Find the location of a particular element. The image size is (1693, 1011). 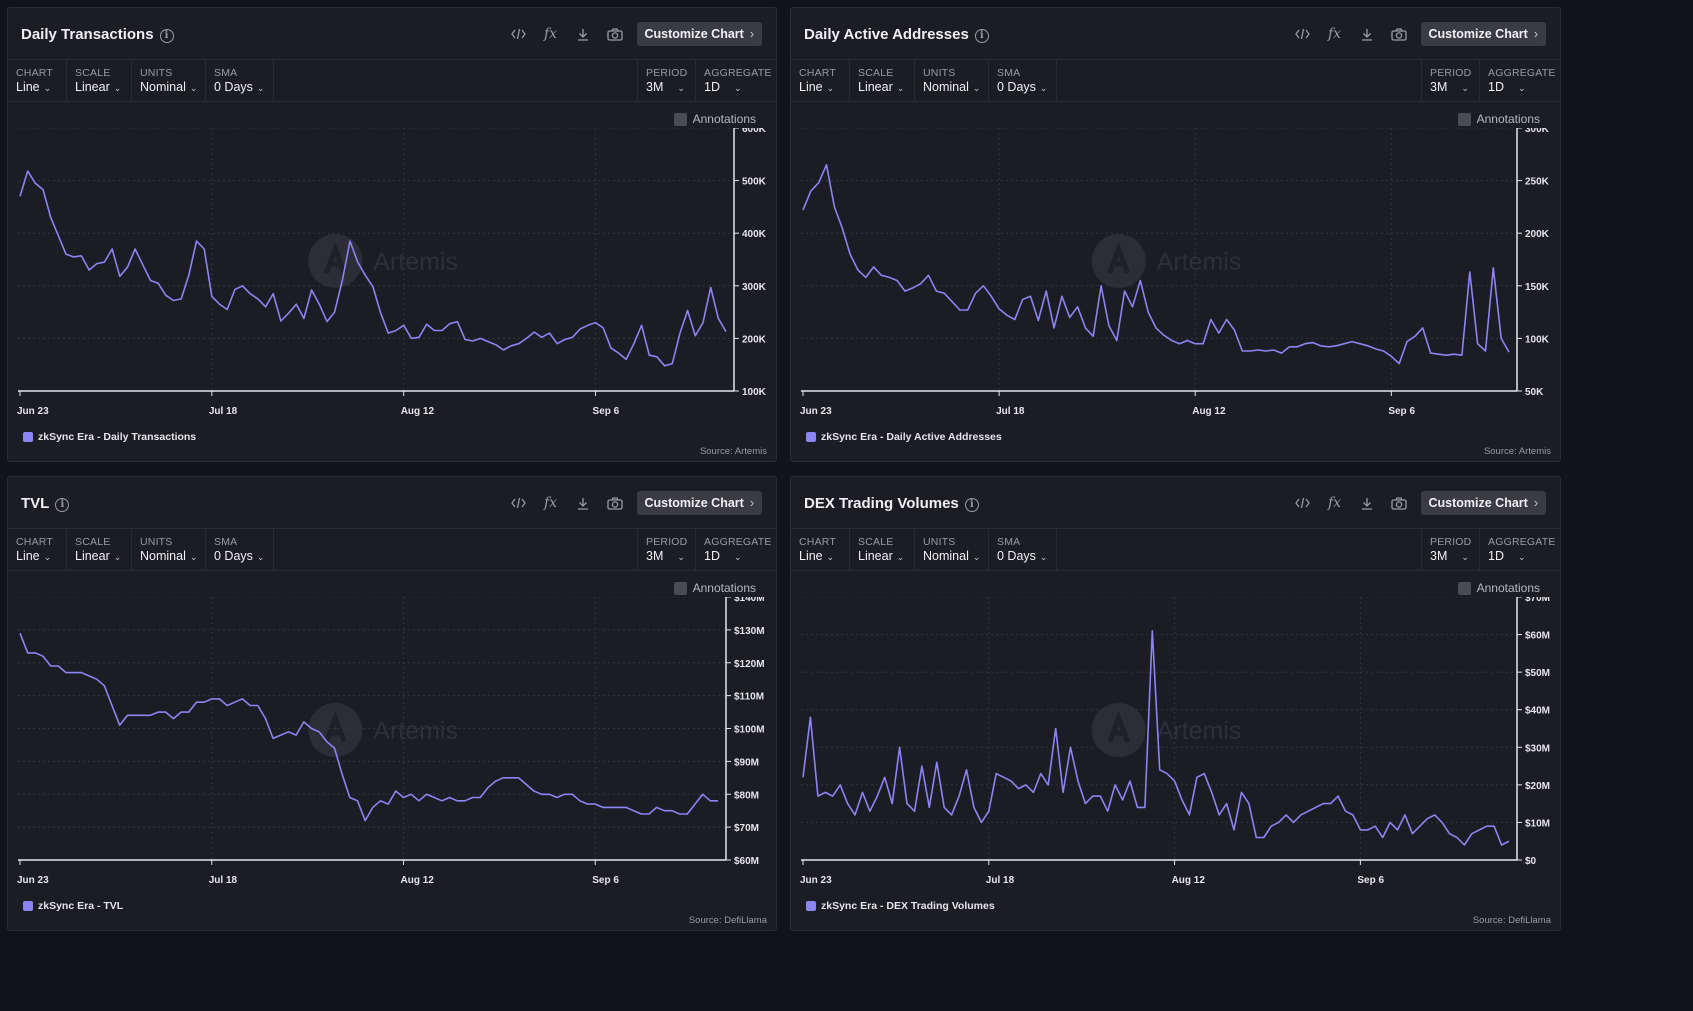

aggregate-label: AGGREGATE is located at coordinates (1522, 542).